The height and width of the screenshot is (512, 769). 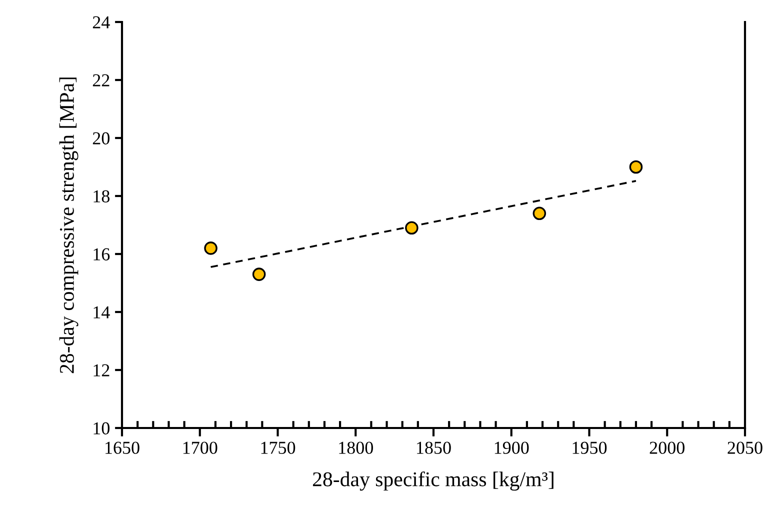 What do you see at coordinates (102, 254) in the screenshot?
I see `y-tick-label: 16` at bounding box center [102, 254].